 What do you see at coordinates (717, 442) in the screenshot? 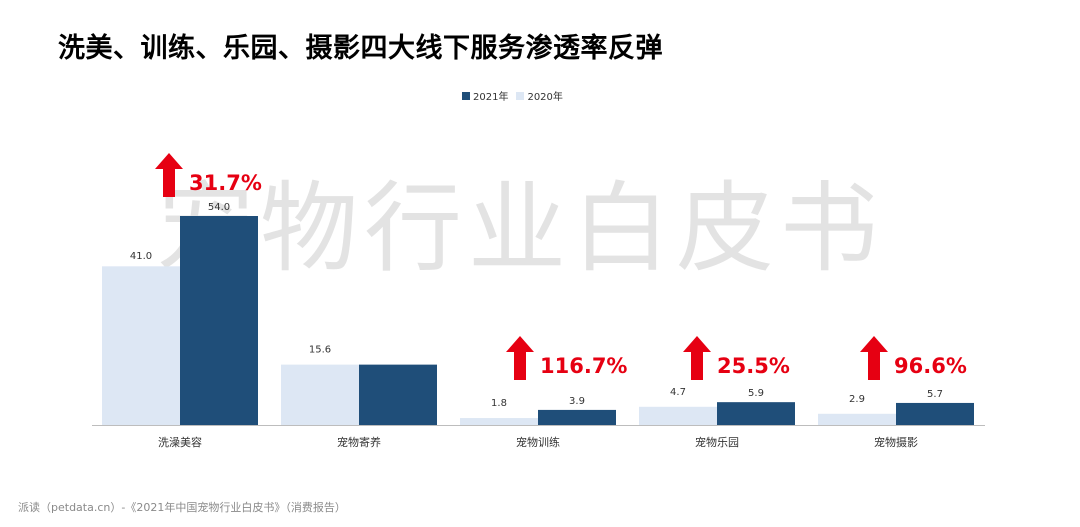
I see `category-label-3: 宠物乐园` at bounding box center [717, 442].